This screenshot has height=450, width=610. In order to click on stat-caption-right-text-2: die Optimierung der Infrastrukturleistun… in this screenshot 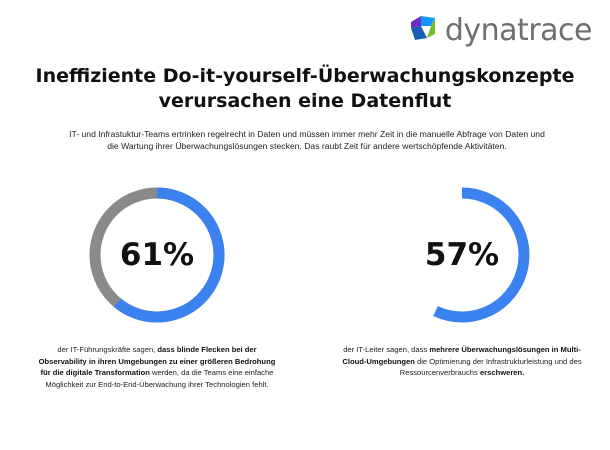, I will do `click(490, 367)`.